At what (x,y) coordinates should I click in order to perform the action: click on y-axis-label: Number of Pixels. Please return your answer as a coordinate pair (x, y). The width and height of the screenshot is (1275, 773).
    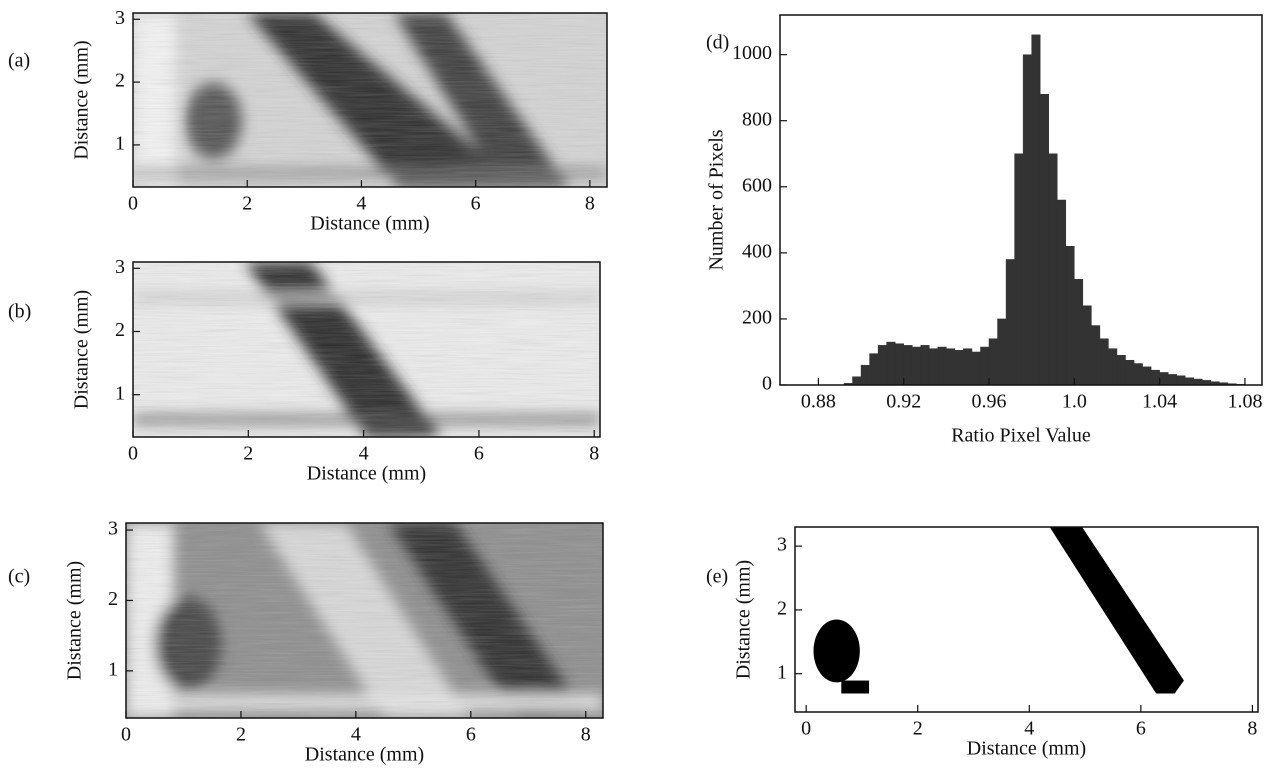
    Looking at the image, I should click on (717, 199).